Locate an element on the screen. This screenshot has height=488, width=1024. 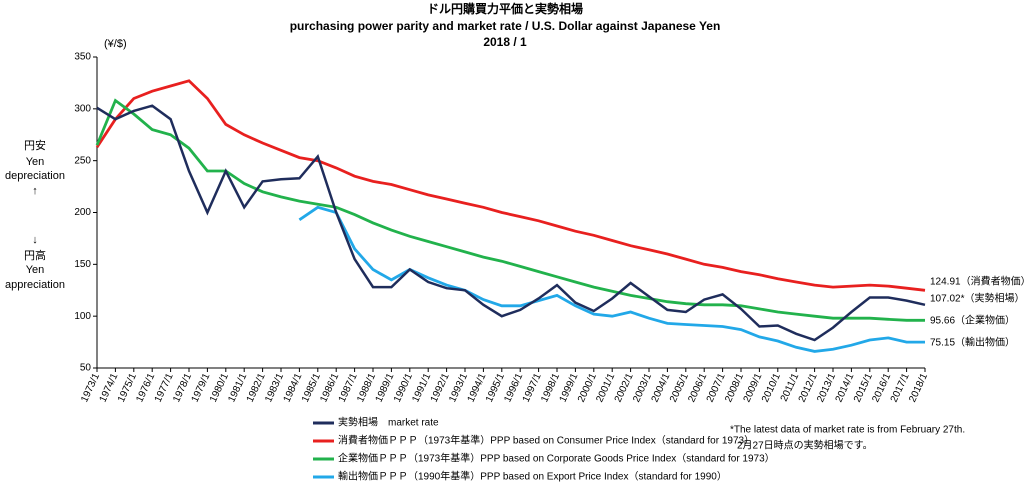
side-label: ↓ is located at coordinates (35, 240).